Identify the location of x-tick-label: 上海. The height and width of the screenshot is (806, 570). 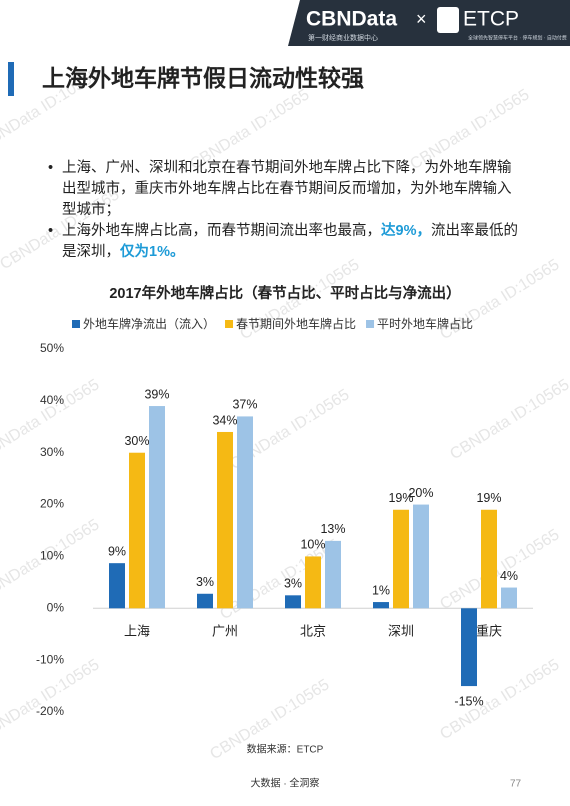
(137, 631).